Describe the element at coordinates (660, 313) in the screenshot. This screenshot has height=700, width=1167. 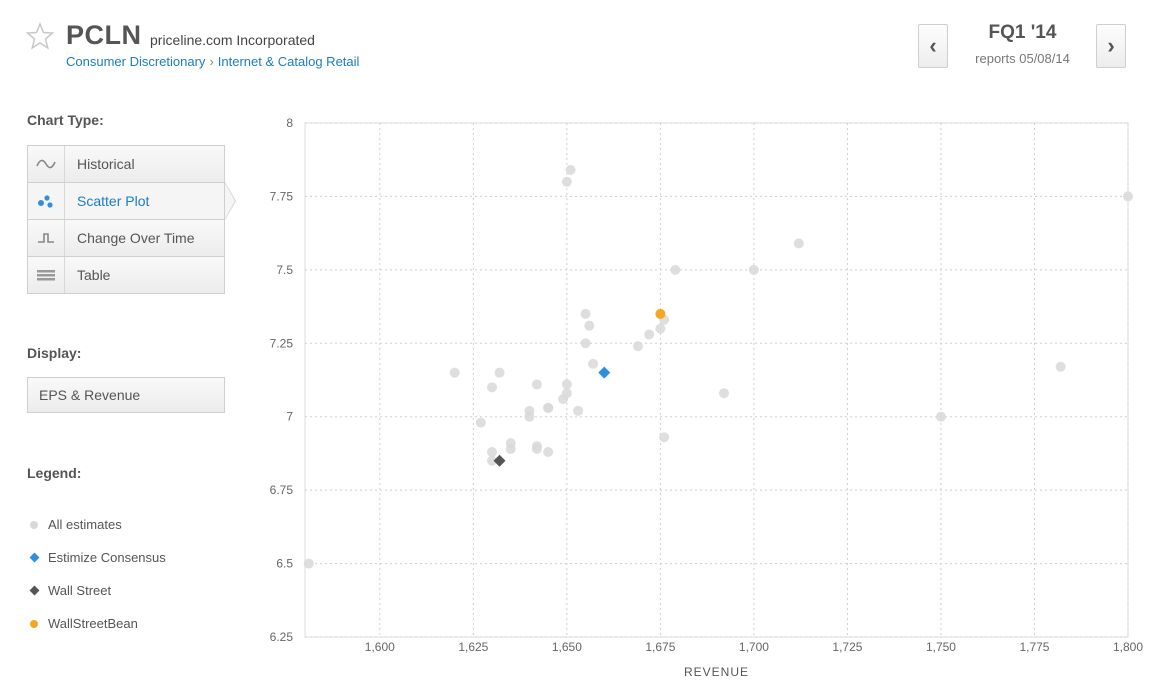
I see `wallstreetbean-point` at that location.